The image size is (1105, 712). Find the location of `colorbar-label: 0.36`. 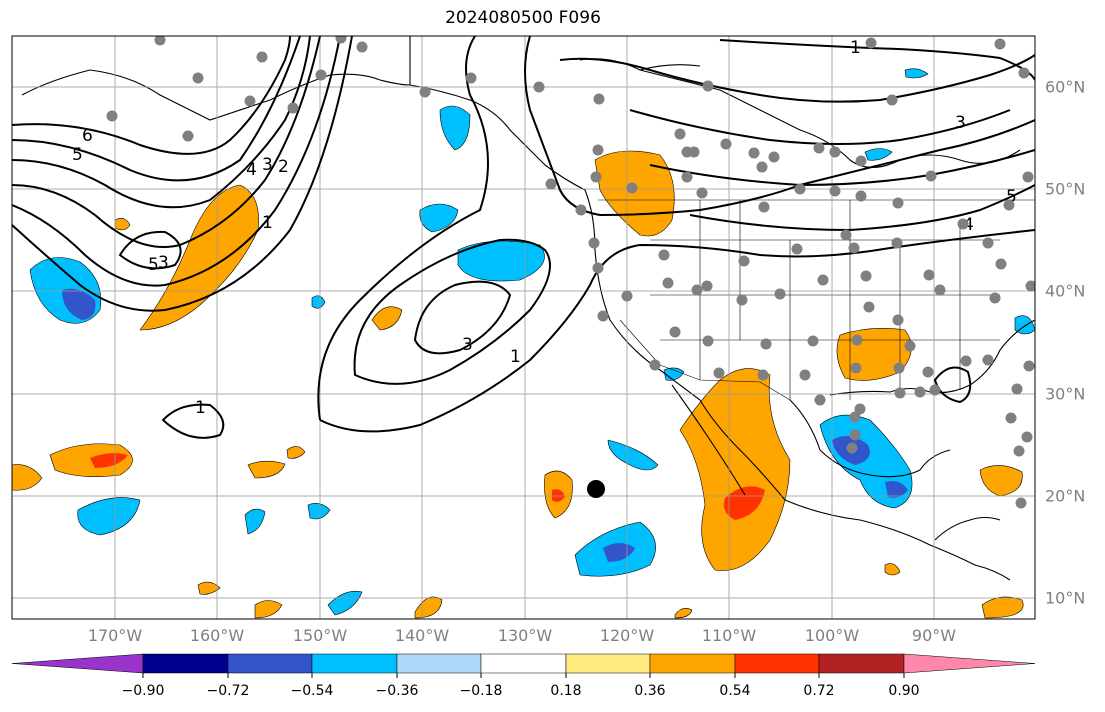

colorbar-label: 0.36 is located at coordinates (650, 691).